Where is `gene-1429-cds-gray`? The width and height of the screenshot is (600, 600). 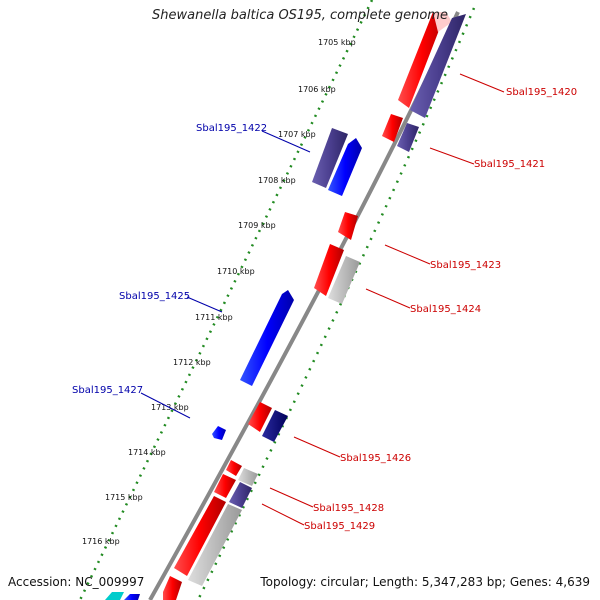
gene-1429-cds-gray is located at coordinates (215, 545).